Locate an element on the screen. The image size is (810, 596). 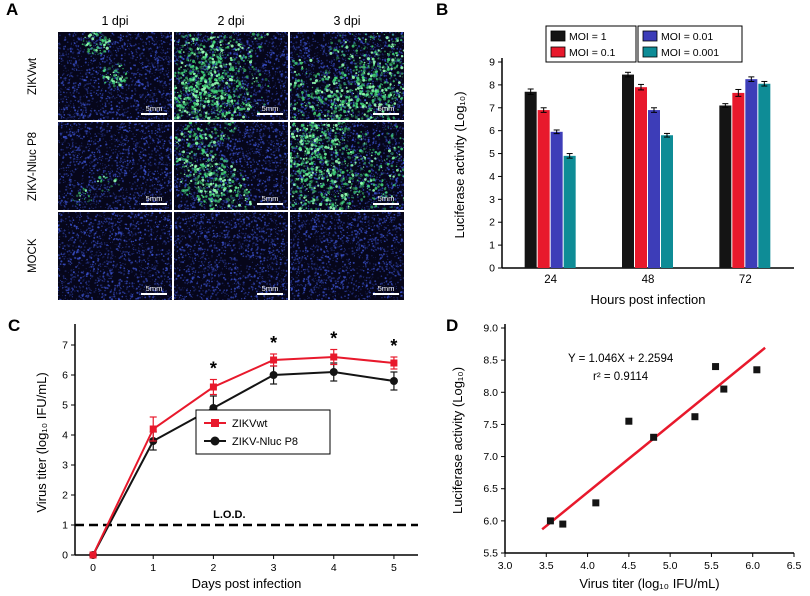
micrograph-zikvwt-3dpi is located at coordinates (347, 76).